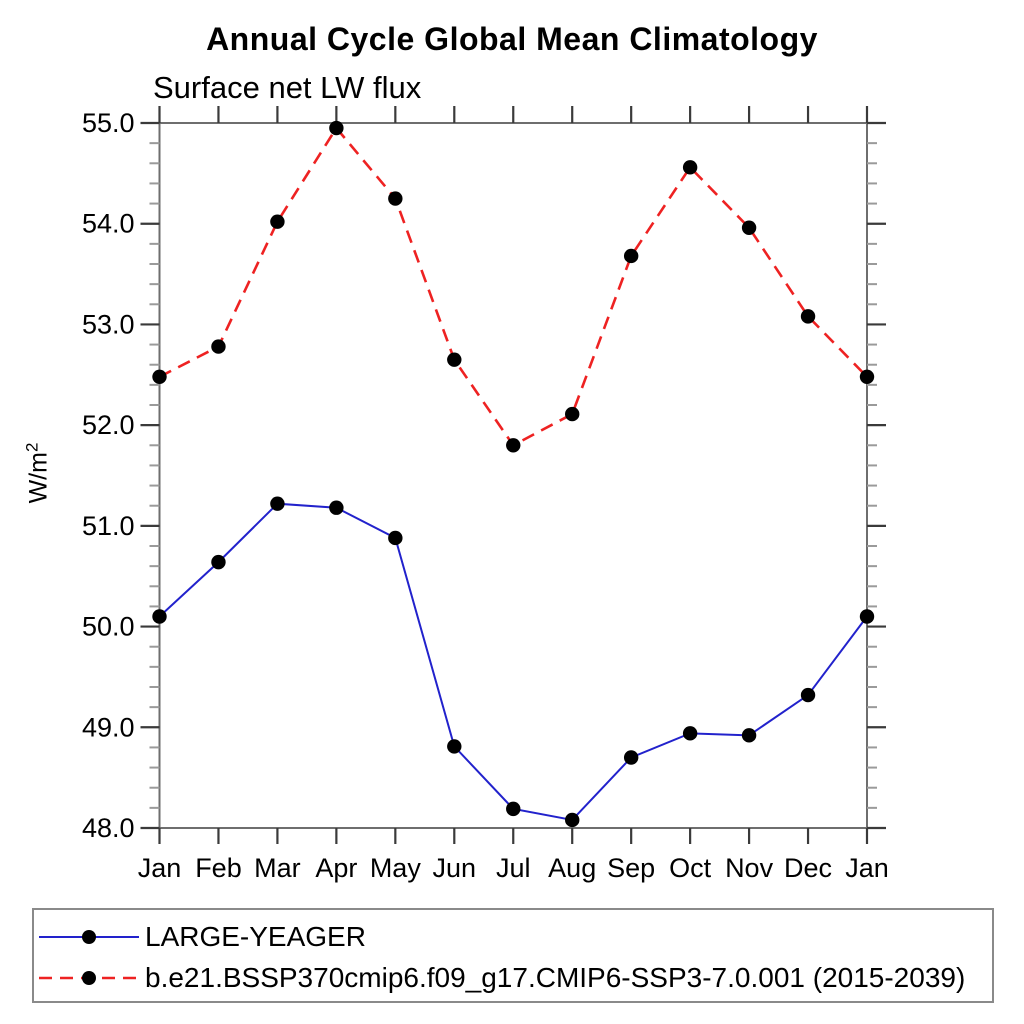 This screenshot has width=1024, height=1024. What do you see at coordinates (808, 868) in the screenshot?
I see `x-tick-label: Dec` at bounding box center [808, 868].